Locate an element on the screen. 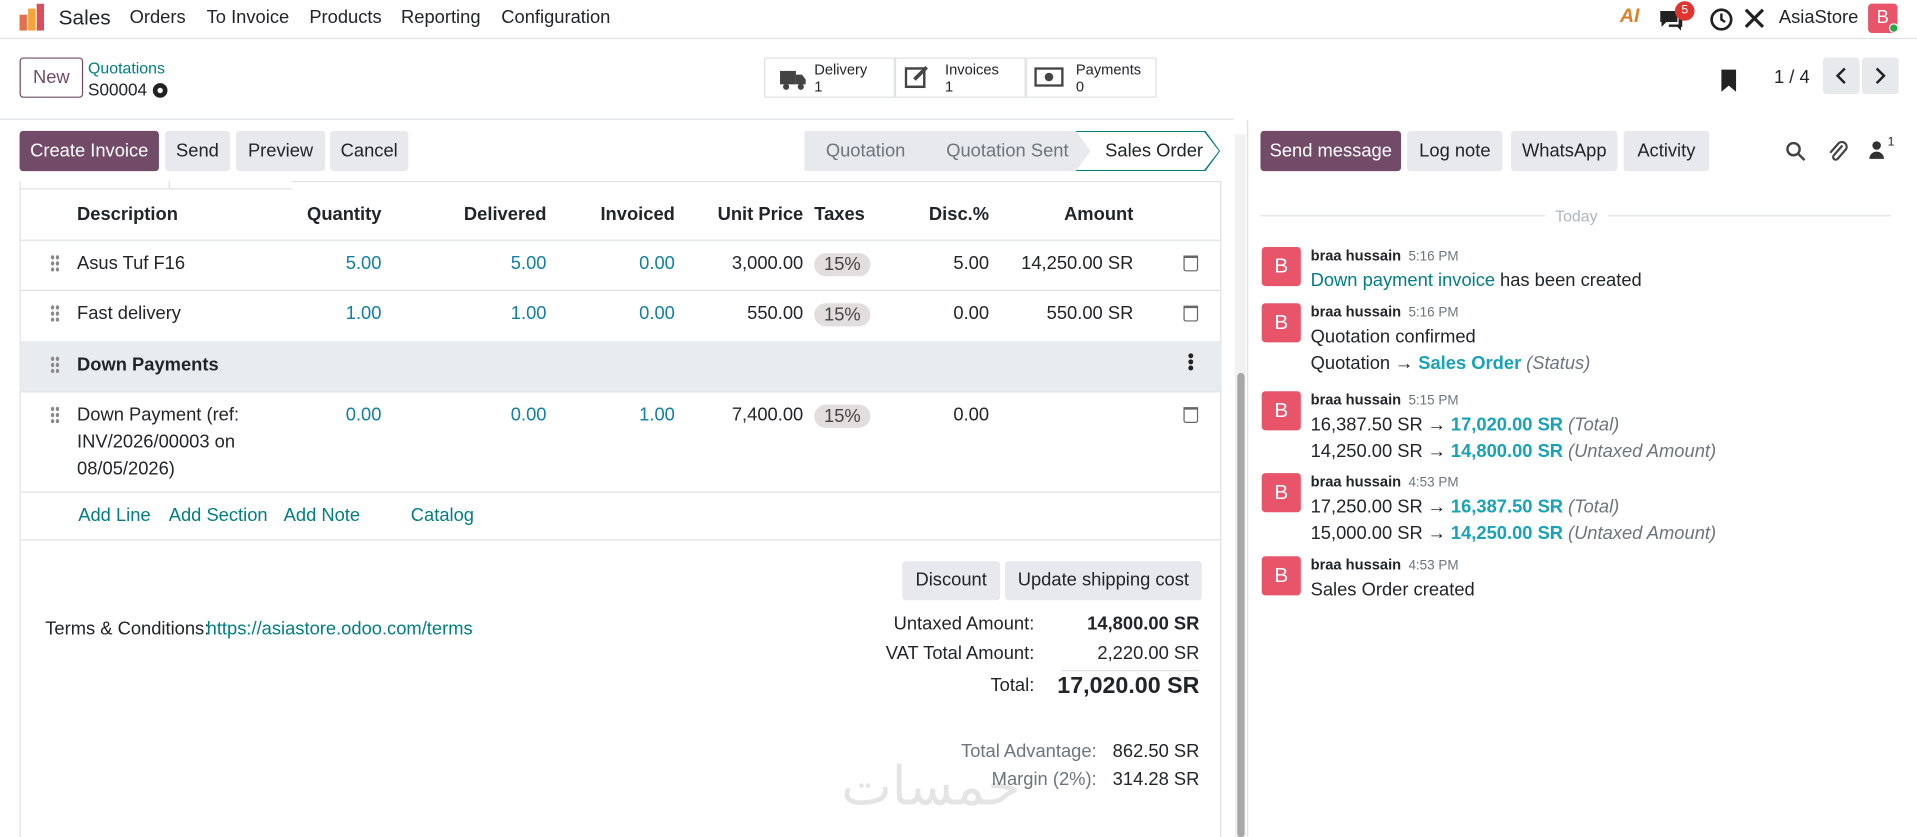  pager-prev is located at coordinates (1841, 76).